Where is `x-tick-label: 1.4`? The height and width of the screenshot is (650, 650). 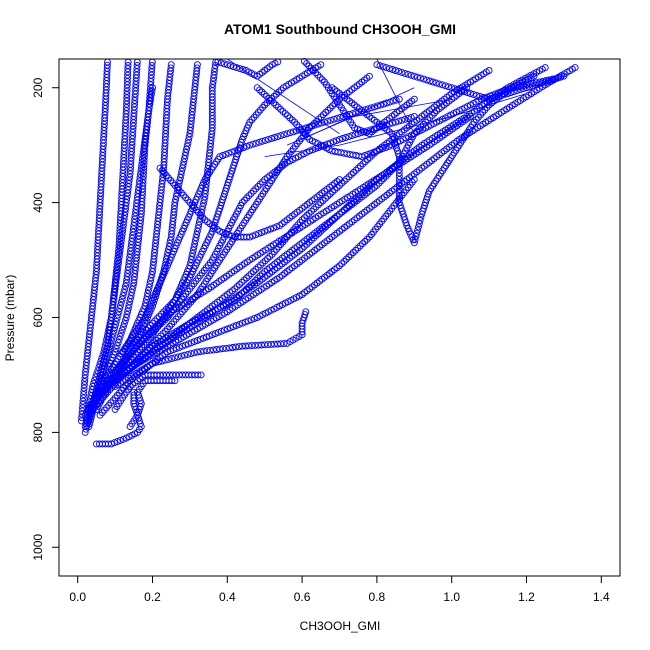
x-tick-label: 1.4 is located at coordinates (601, 597).